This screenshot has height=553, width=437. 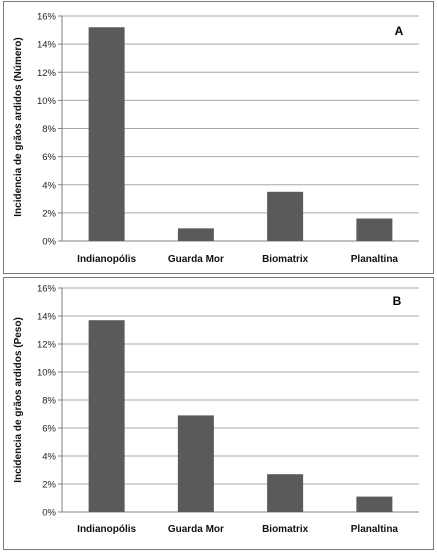 I want to click on panel-letter: B, so click(x=397, y=301).